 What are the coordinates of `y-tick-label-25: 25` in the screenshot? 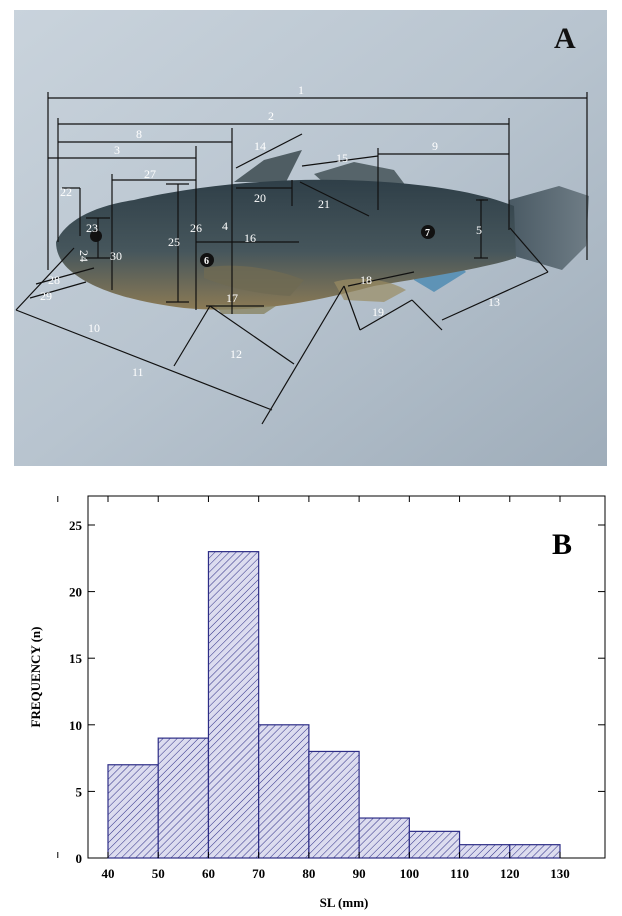 It's located at (76, 525).